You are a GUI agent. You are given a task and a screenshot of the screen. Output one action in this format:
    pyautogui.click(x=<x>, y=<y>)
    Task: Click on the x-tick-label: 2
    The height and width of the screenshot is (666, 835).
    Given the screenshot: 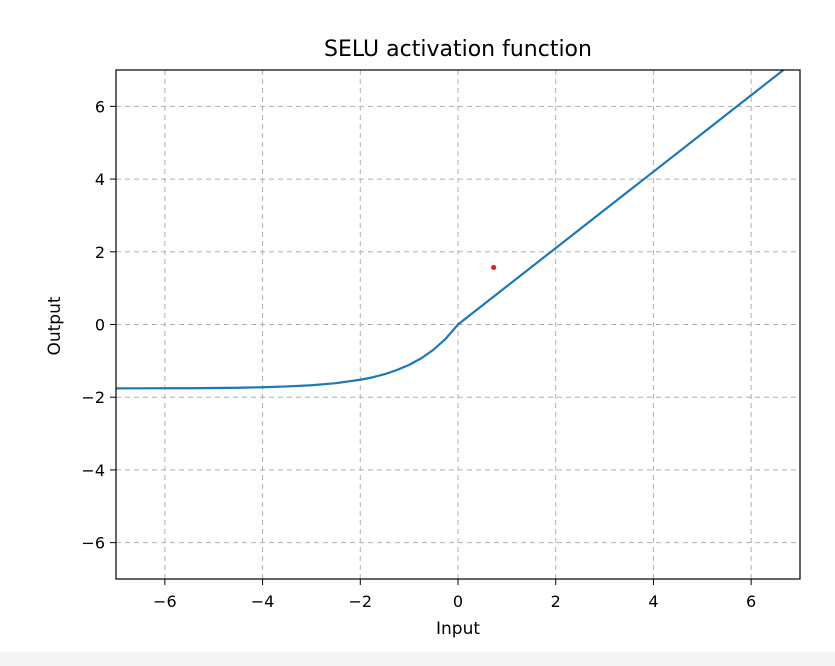 What is the action you would take?
    pyautogui.click(x=556, y=601)
    